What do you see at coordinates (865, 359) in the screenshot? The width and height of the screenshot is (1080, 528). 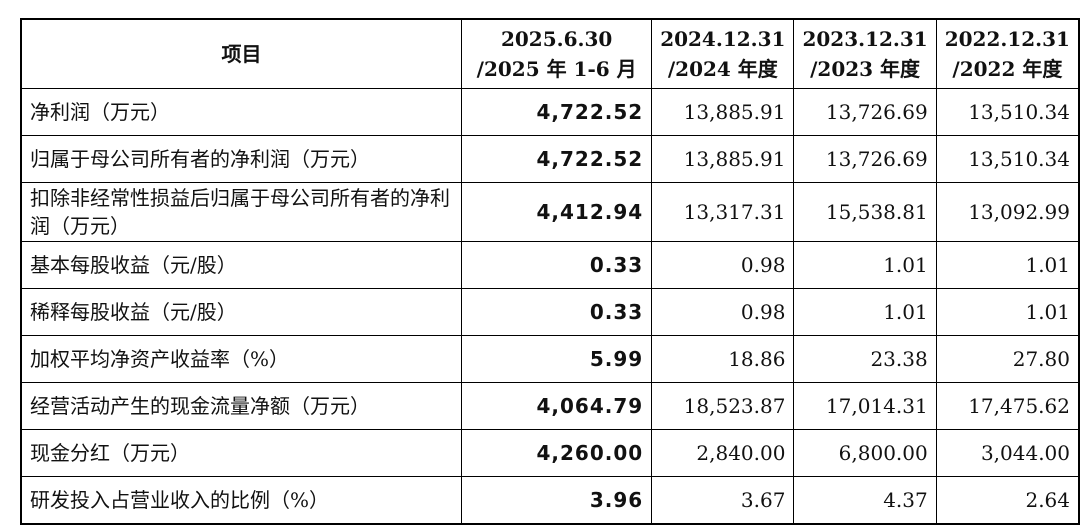 I see `value-cell: 23.38` at bounding box center [865, 359].